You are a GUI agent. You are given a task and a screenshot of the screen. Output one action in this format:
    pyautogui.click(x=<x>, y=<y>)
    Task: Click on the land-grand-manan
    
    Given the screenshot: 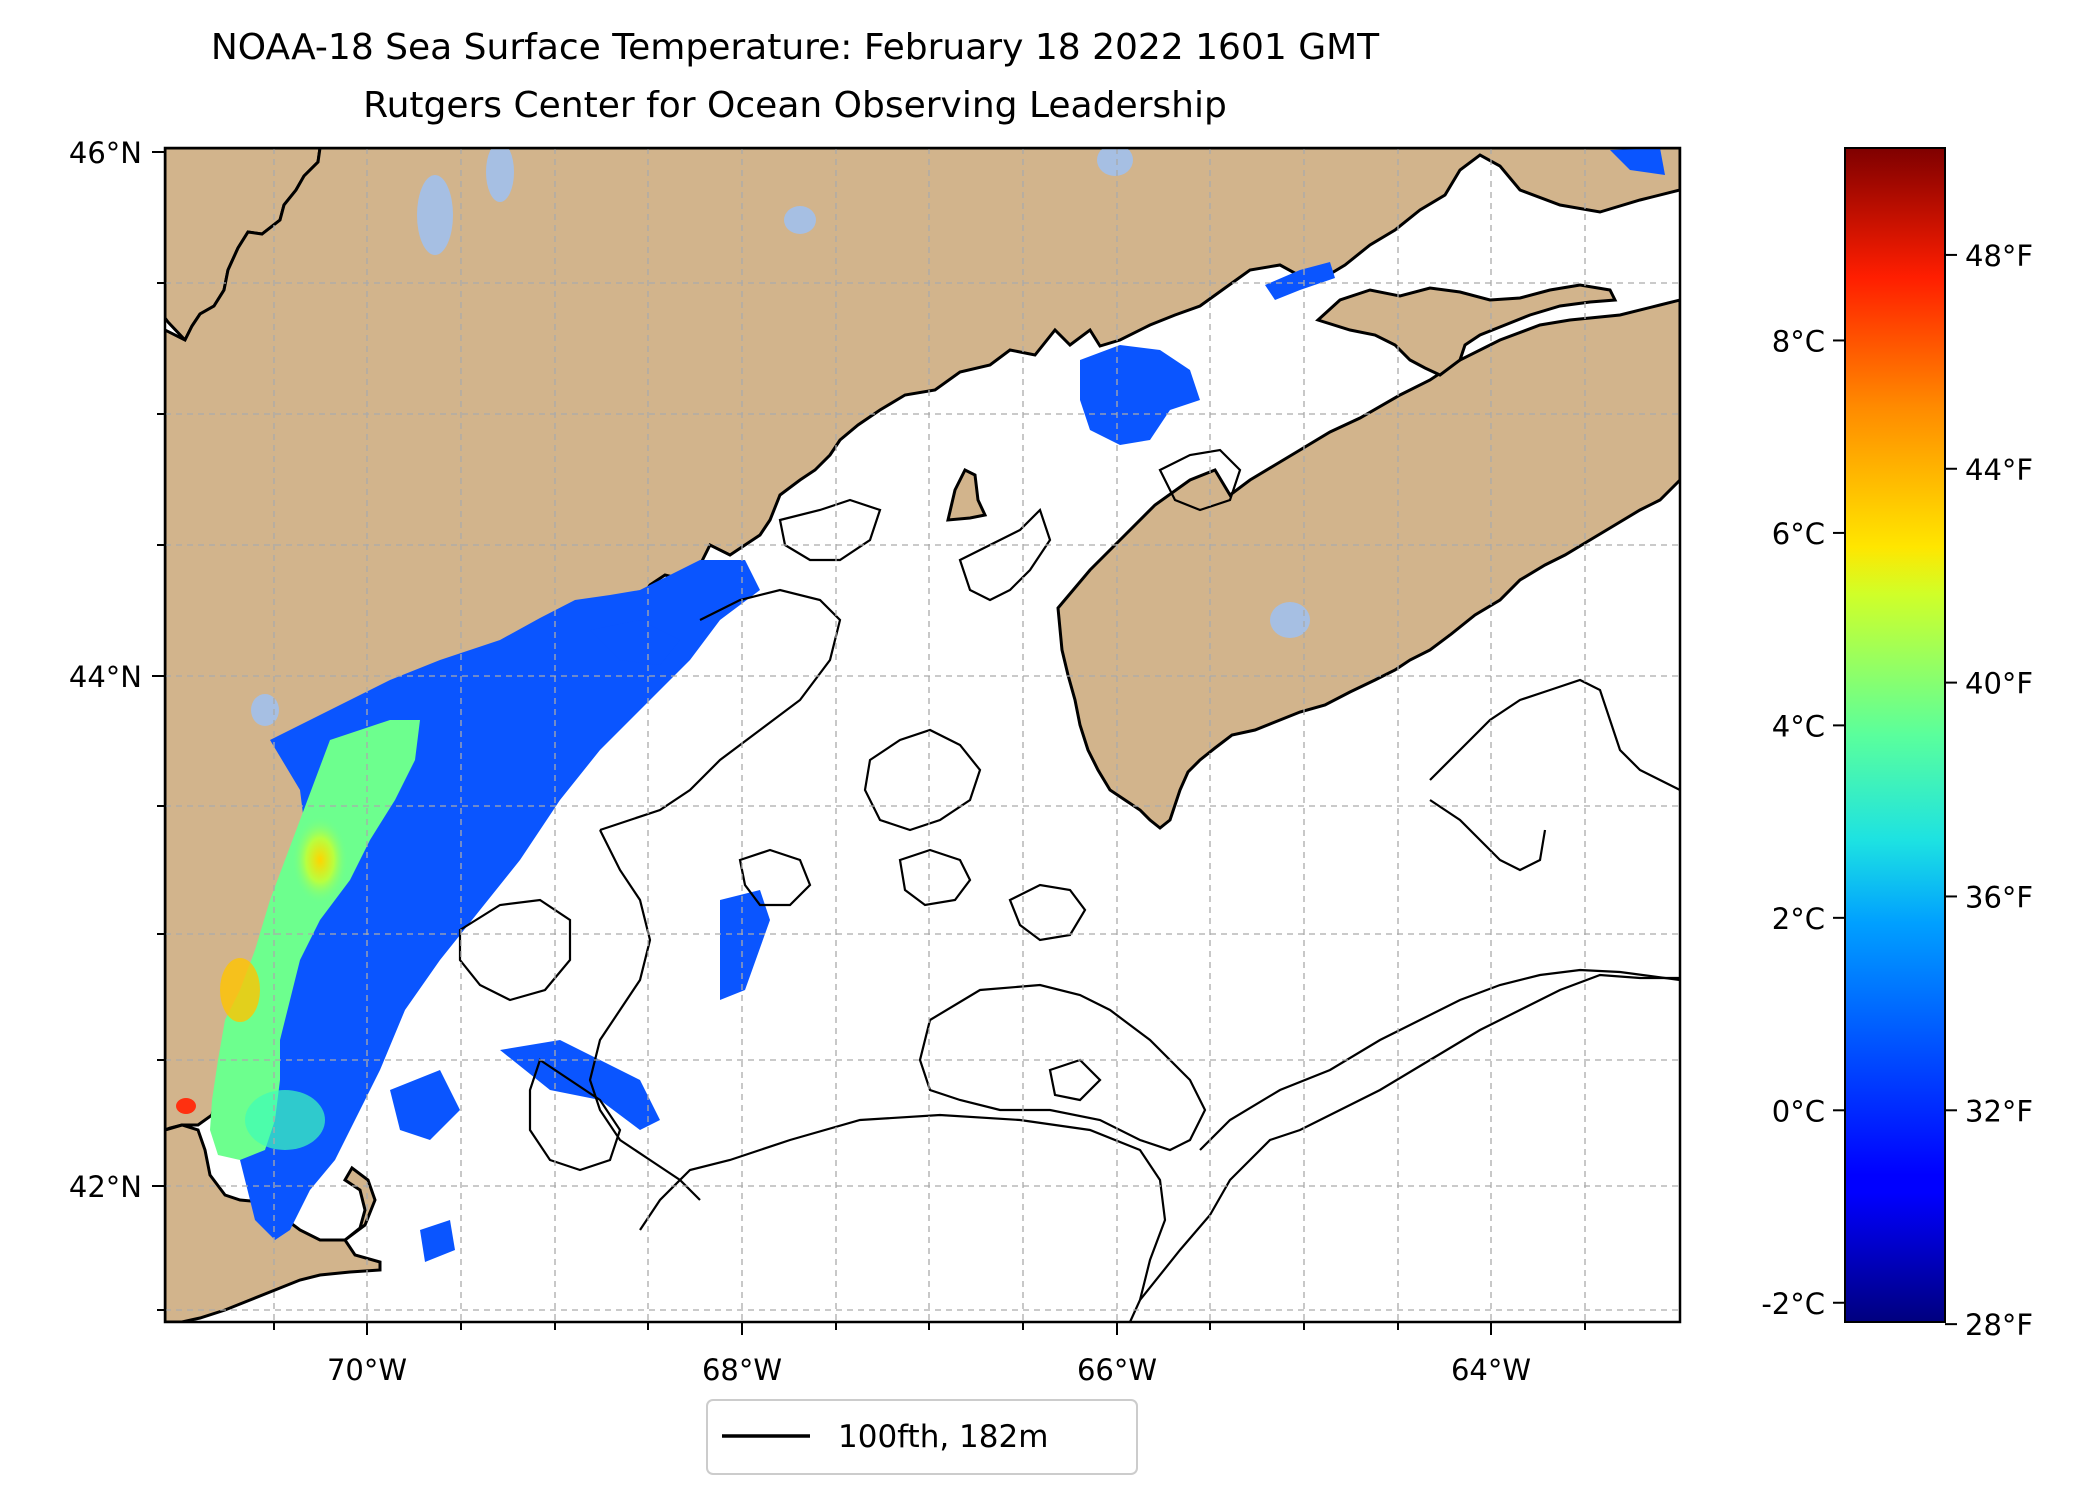 What is the action you would take?
    pyautogui.click(x=967, y=494)
    